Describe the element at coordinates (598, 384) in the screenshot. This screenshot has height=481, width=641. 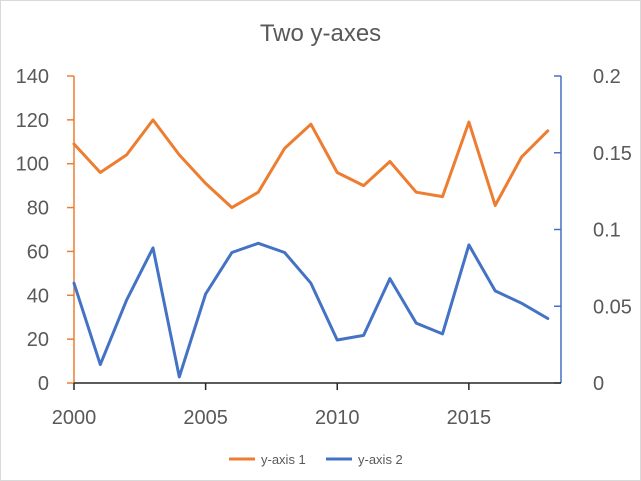
I see `right-y-tick-label: 0` at that location.